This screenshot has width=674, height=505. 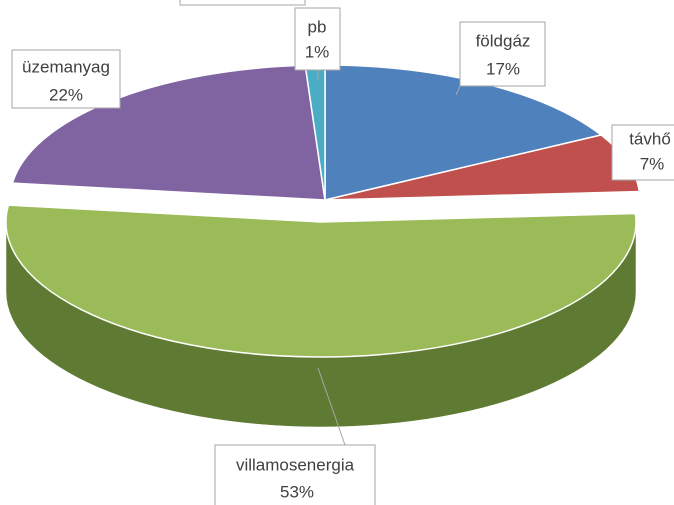 I want to click on value-label: 17%, so click(x=503, y=68).